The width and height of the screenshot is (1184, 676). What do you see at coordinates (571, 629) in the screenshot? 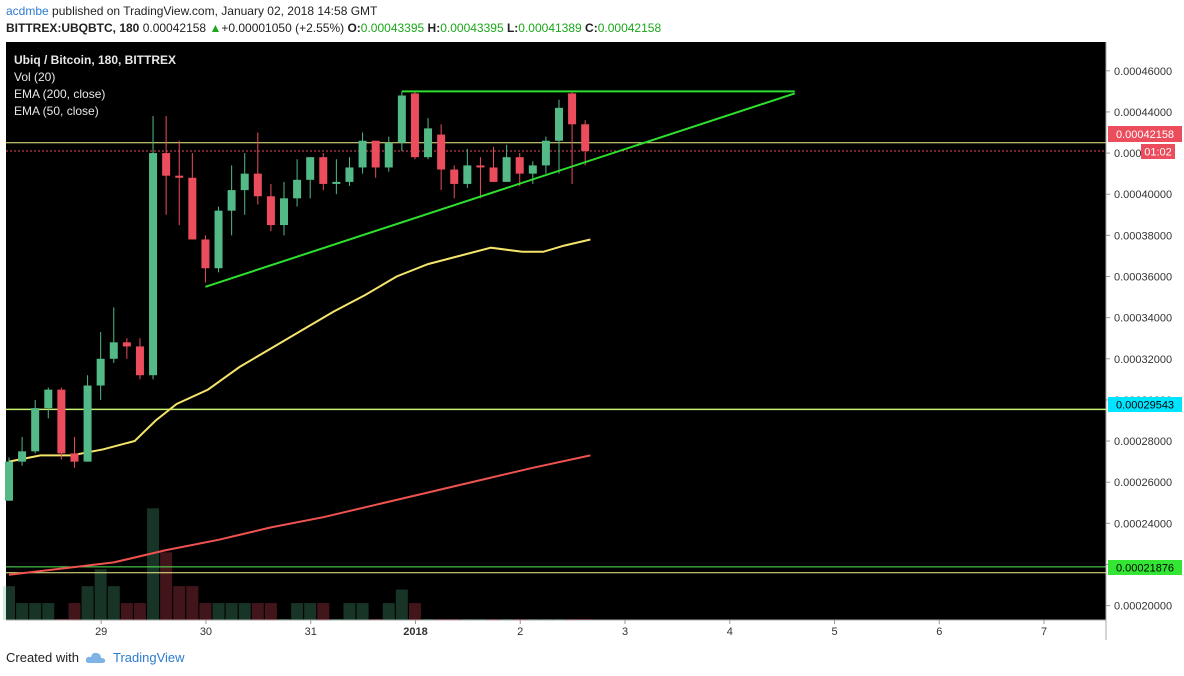
I see `time-tick-labels: 29 30 31 2018 2 3 4 5 6 7` at bounding box center [571, 629].